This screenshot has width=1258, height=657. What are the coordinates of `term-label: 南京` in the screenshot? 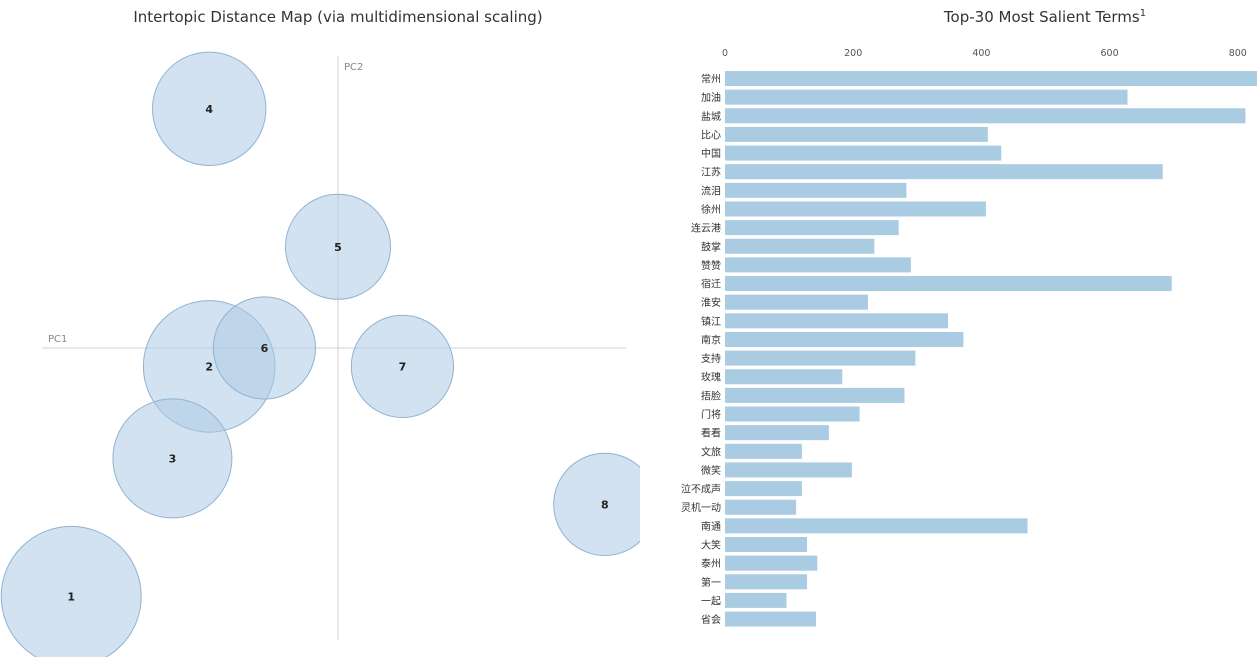 It's located at (711, 339).